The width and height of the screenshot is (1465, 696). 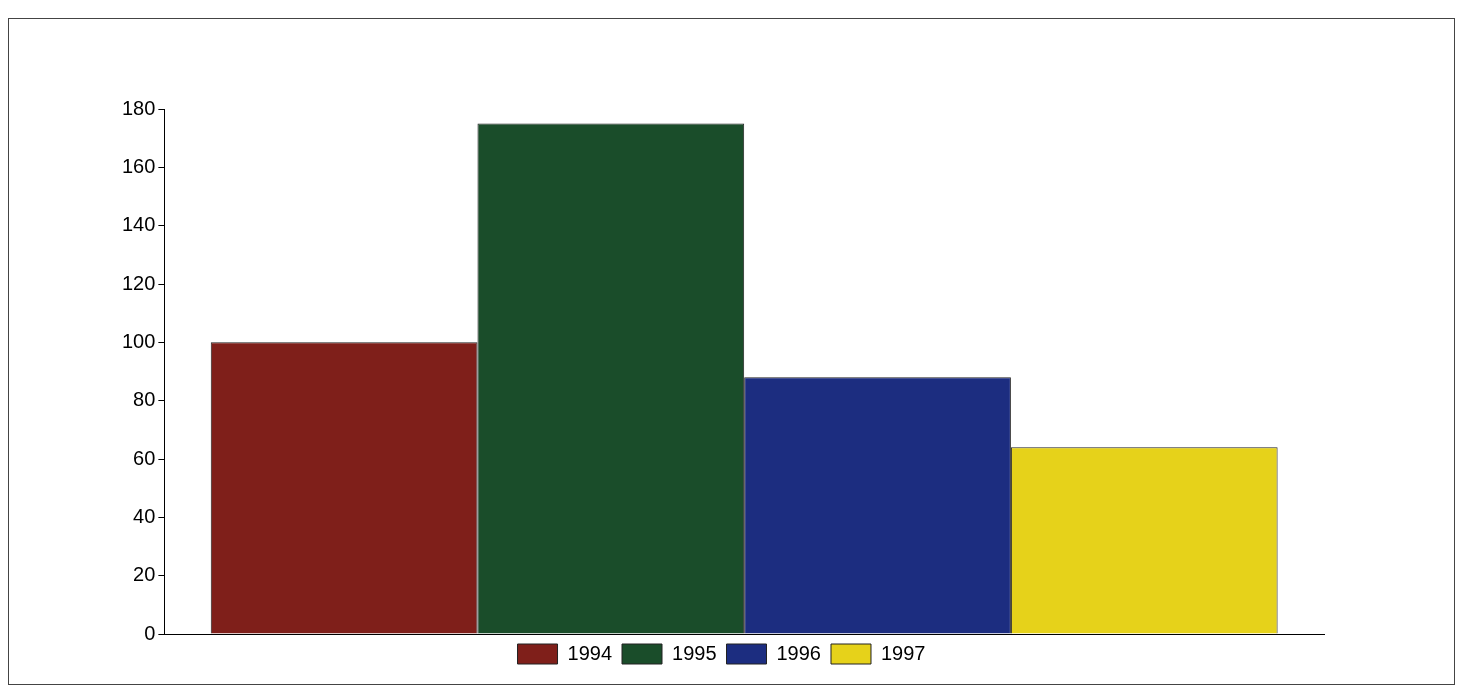 What do you see at coordinates (144, 574) in the screenshot?
I see `y-tick-label: 20` at bounding box center [144, 574].